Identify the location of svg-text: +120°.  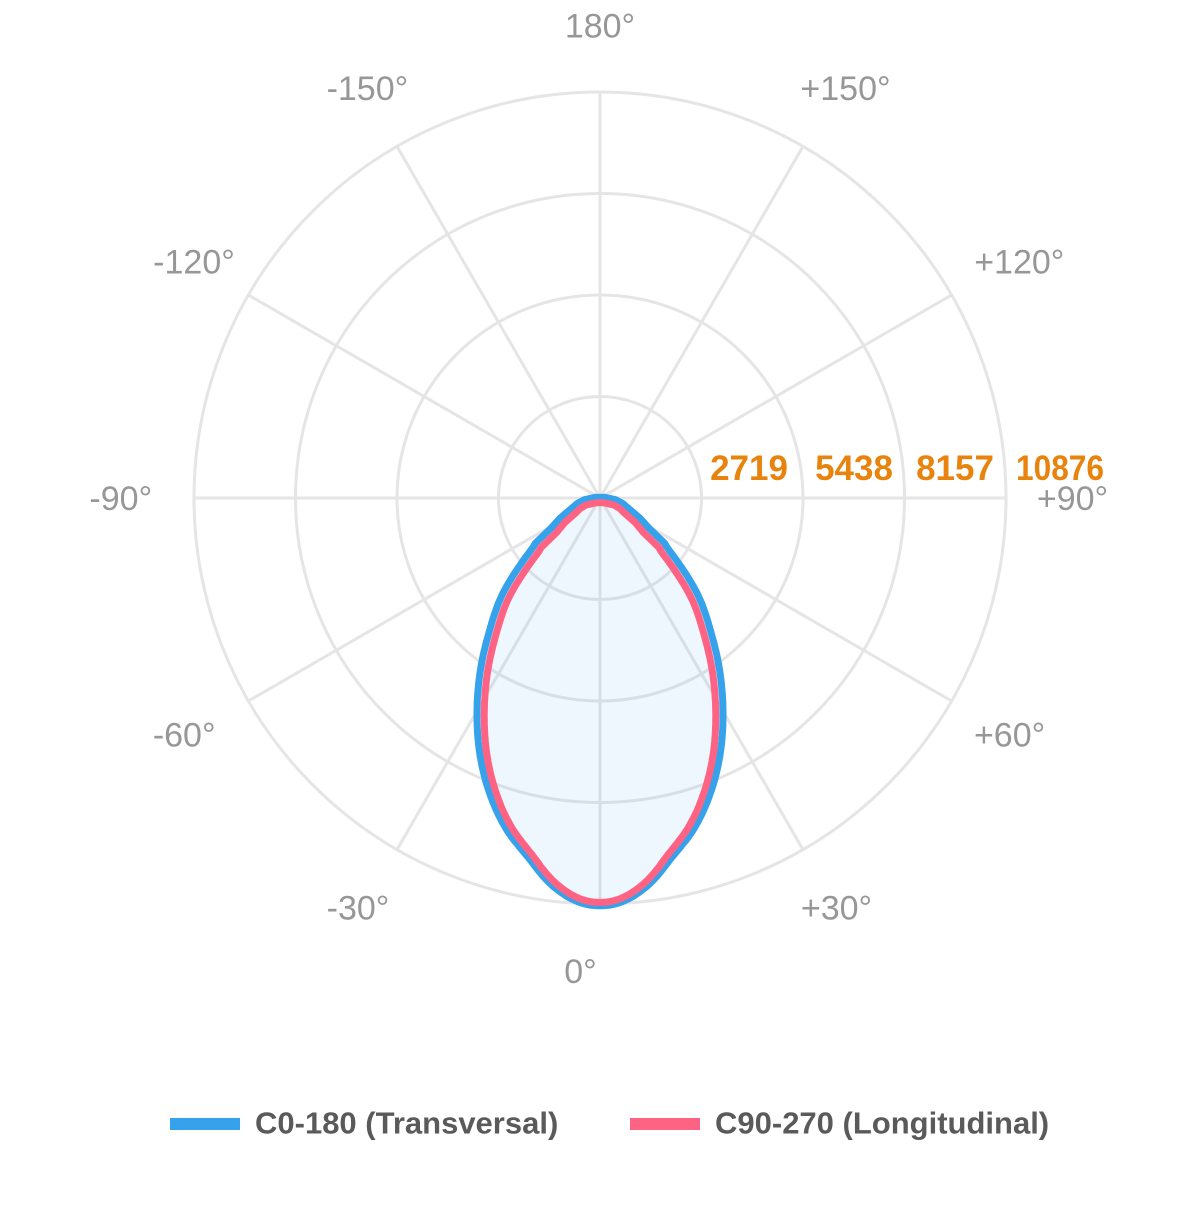
(1019, 262).